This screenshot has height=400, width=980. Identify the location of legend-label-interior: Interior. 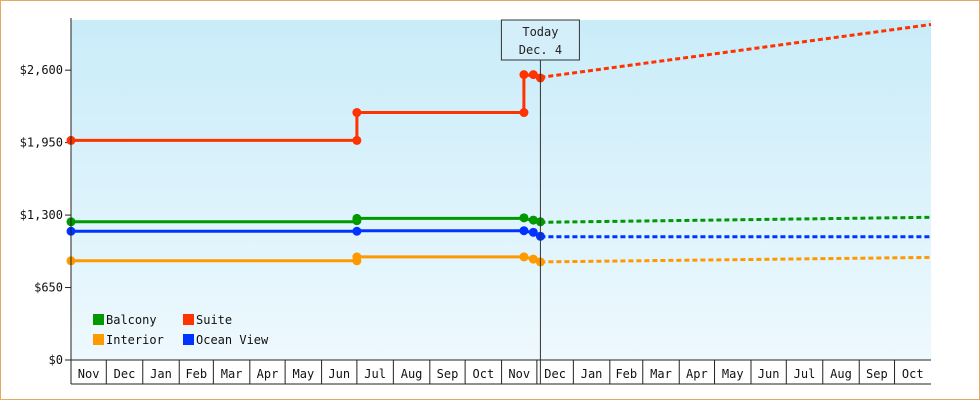
(135, 340).